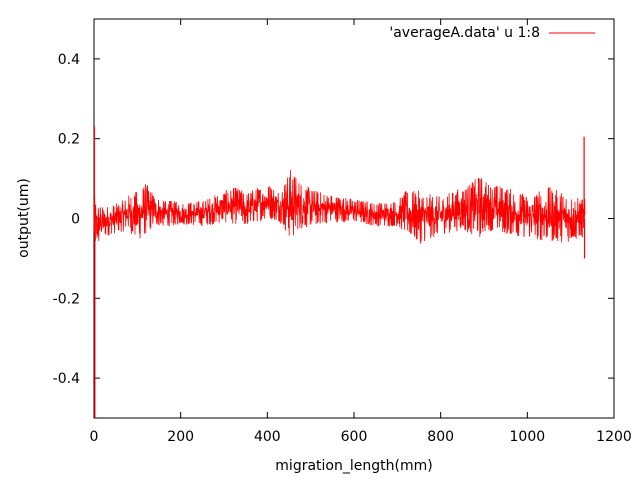 The width and height of the screenshot is (640, 480). What do you see at coordinates (69, 60) in the screenshot?
I see `y-tick-label: 0.4` at bounding box center [69, 60].